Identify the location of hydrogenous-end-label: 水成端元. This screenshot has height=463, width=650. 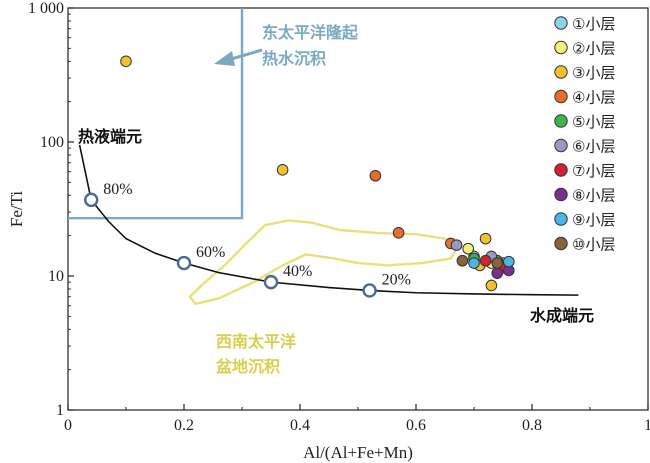
(562, 315).